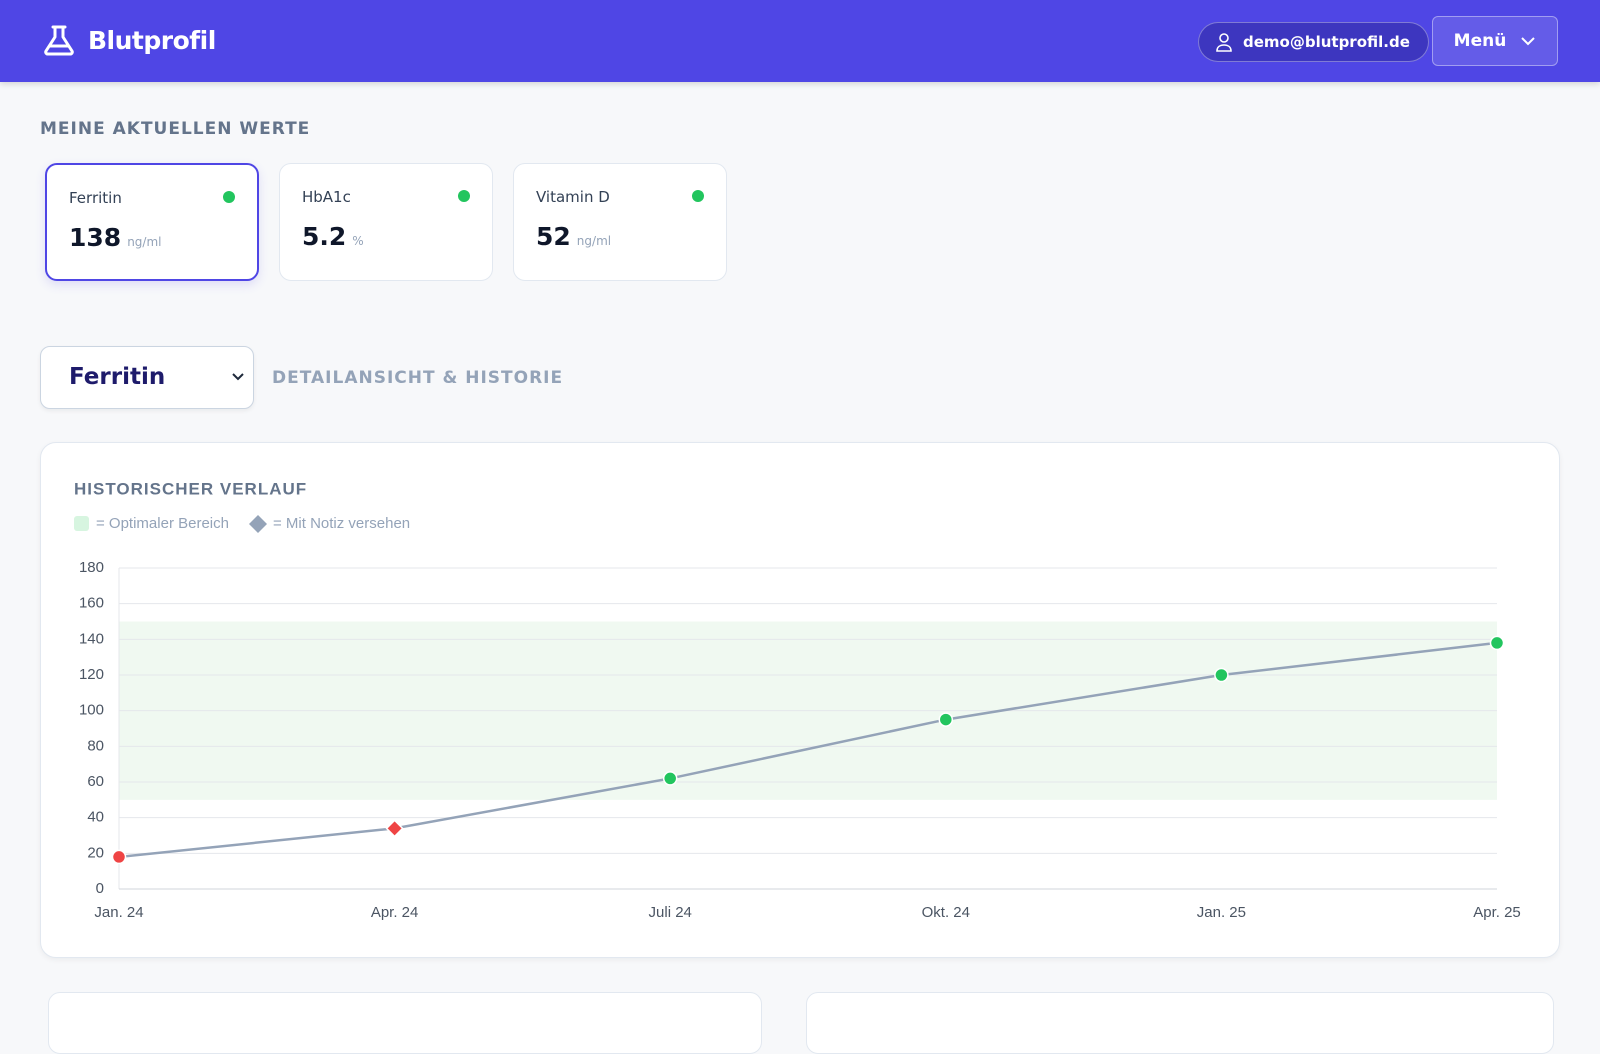 This screenshot has width=1600, height=1054. Describe the element at coordinates (91, 603) in the screenshot. I see `y-tick-label: 160` at that location.